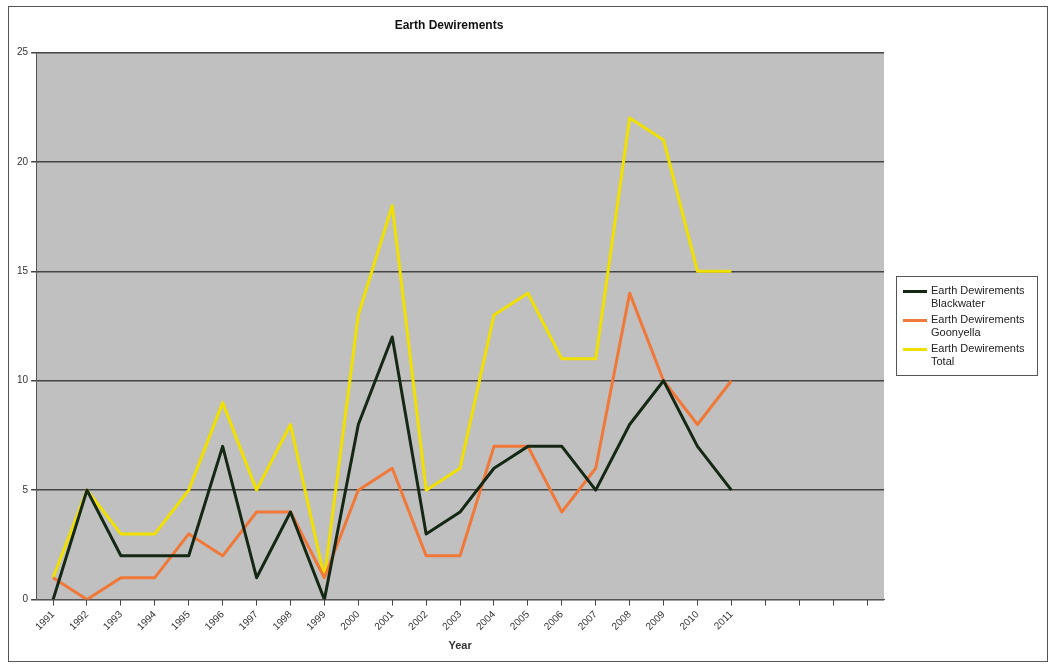 Image resolution: width=1054 pixels, height=669 pixels. What do you see at coordinates (449, 24) in the screenshot?
I see `chart-title: Earth Dewirements` at bounding box center [449, 24].